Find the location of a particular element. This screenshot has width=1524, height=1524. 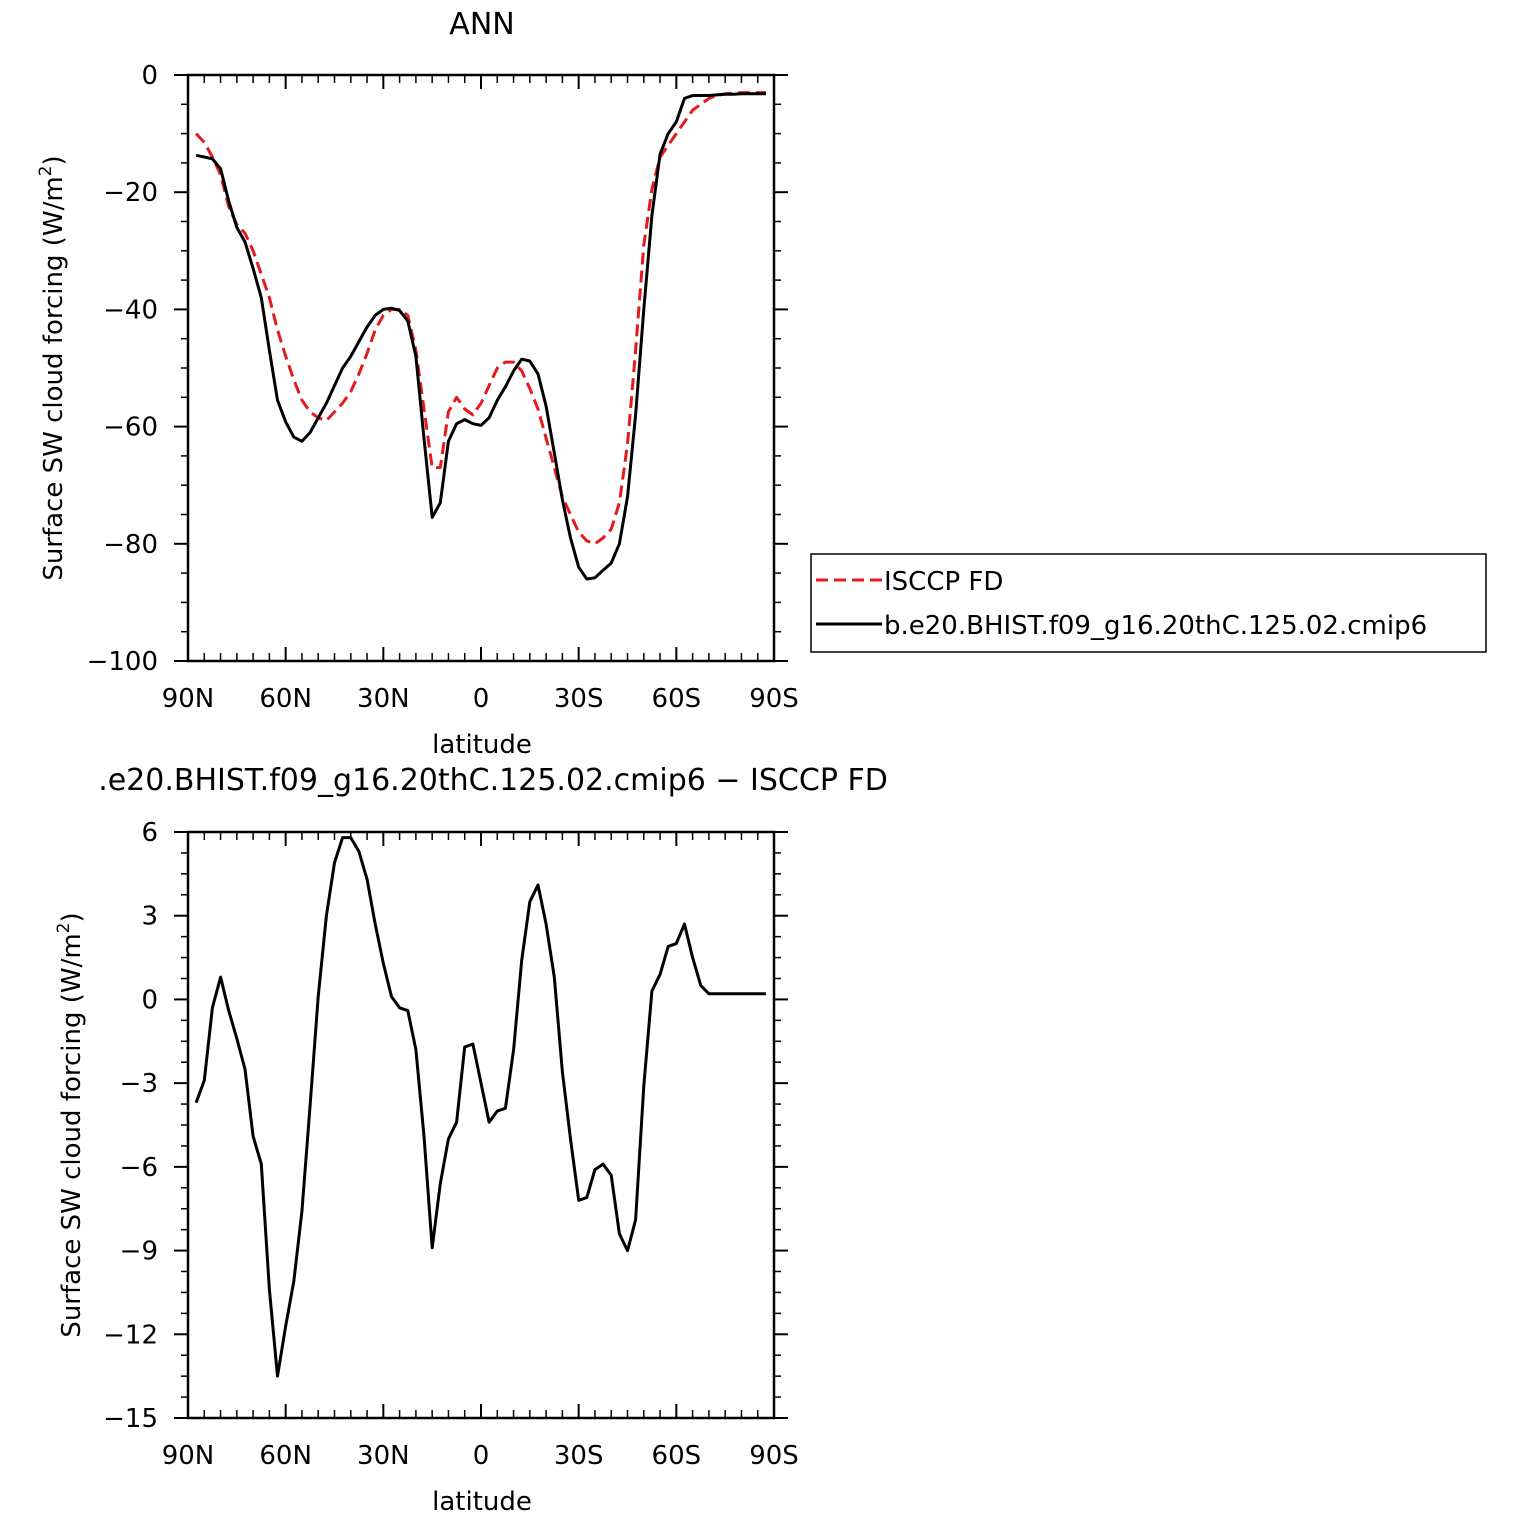

top-chart-x-tick-label: 90S is located at coordinates (774, 699).